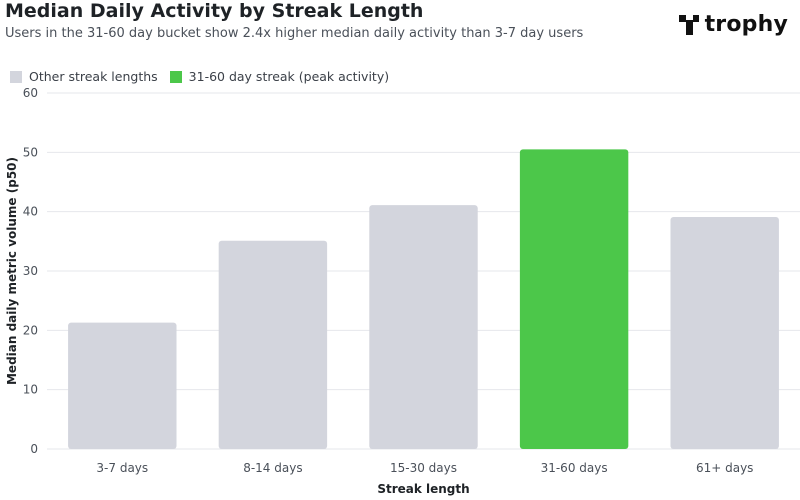  Describe the element at coordinates (12, 271) in the screenshot. I see `y-axis-title: Median daily metric volume (p50)` at that location.